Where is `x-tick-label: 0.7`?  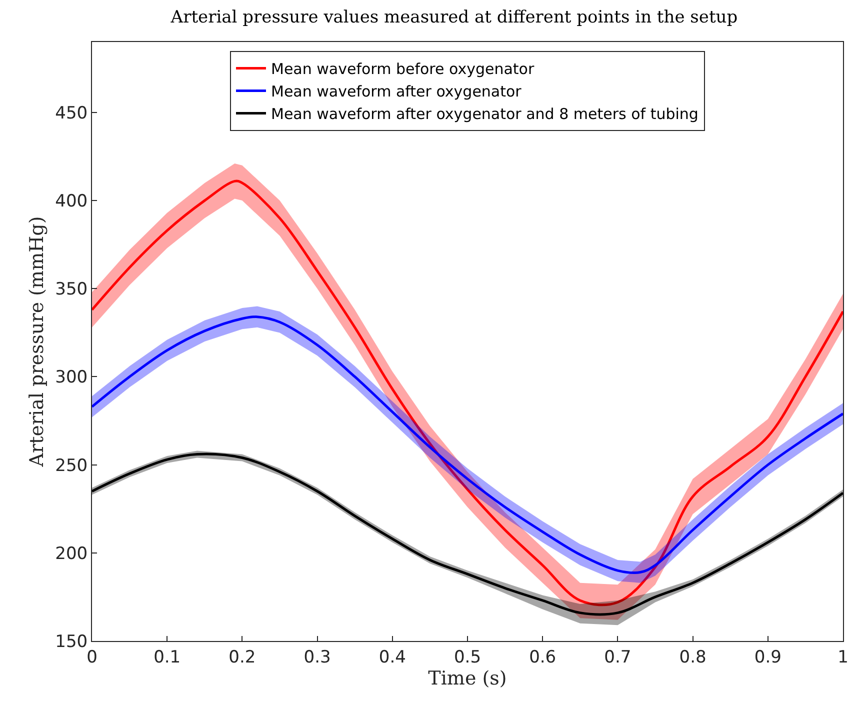 x-tick-label: 0.7 is located at coordinates (618, 657).